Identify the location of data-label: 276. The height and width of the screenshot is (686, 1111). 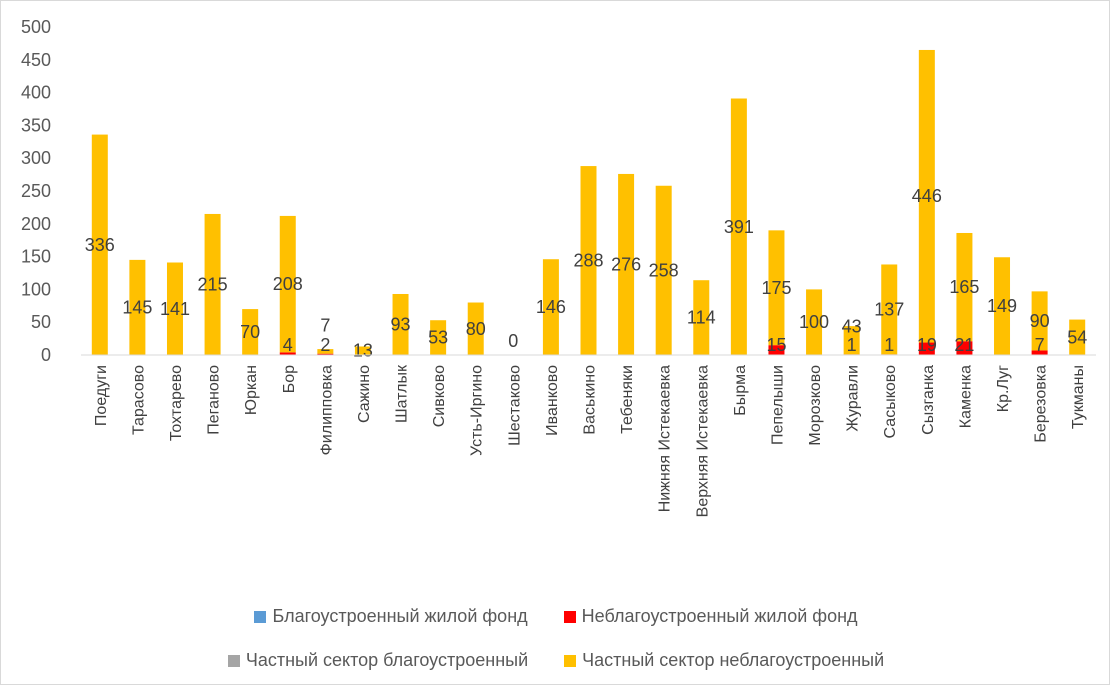
(626, 264).